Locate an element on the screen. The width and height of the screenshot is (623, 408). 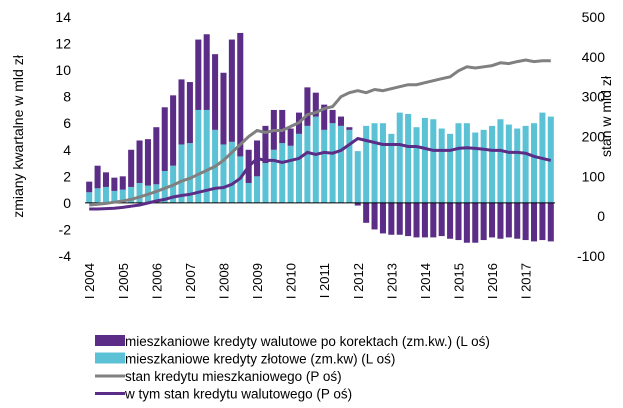
x-tick-label: I 2017 is located at coordinates (526, 281).